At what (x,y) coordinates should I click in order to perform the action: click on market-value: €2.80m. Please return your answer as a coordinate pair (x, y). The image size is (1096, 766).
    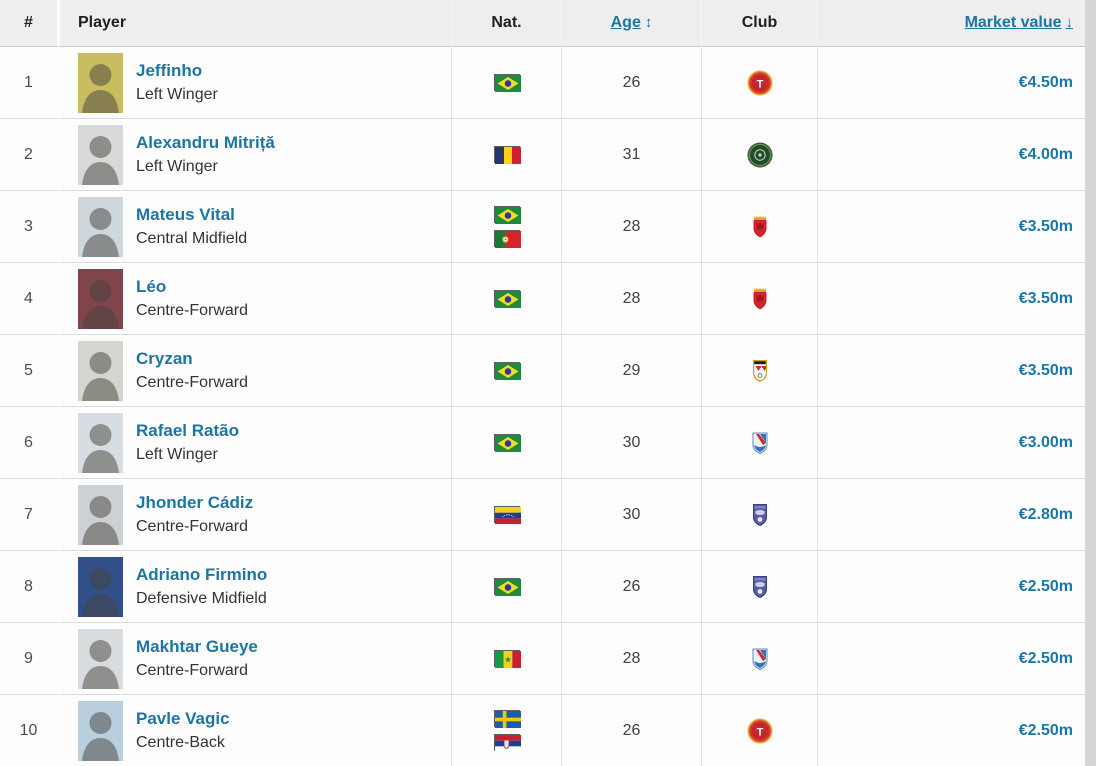
    Looking at the image, I should click on (951, 515).